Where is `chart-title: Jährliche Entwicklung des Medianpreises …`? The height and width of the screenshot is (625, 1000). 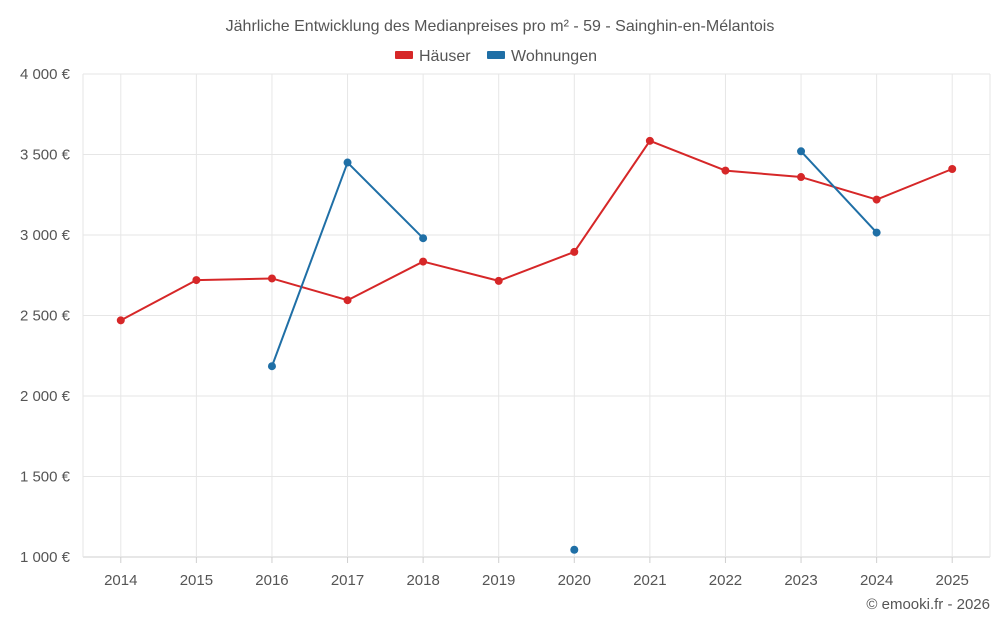
chart-title: Jährliche Entwicklung des Medianpreises … is located at coordinates (500, 26).